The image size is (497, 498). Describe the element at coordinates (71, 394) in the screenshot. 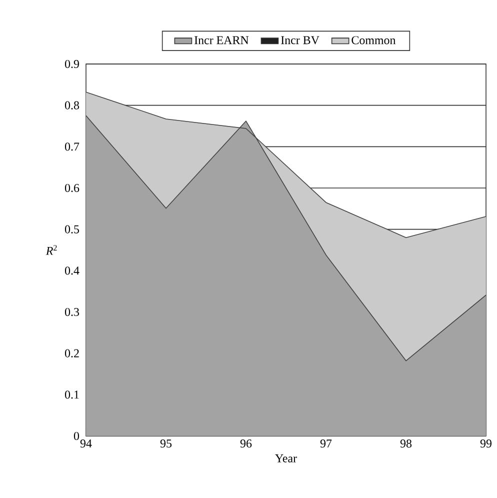

I see `y-tick-label: 0.1` at that location.